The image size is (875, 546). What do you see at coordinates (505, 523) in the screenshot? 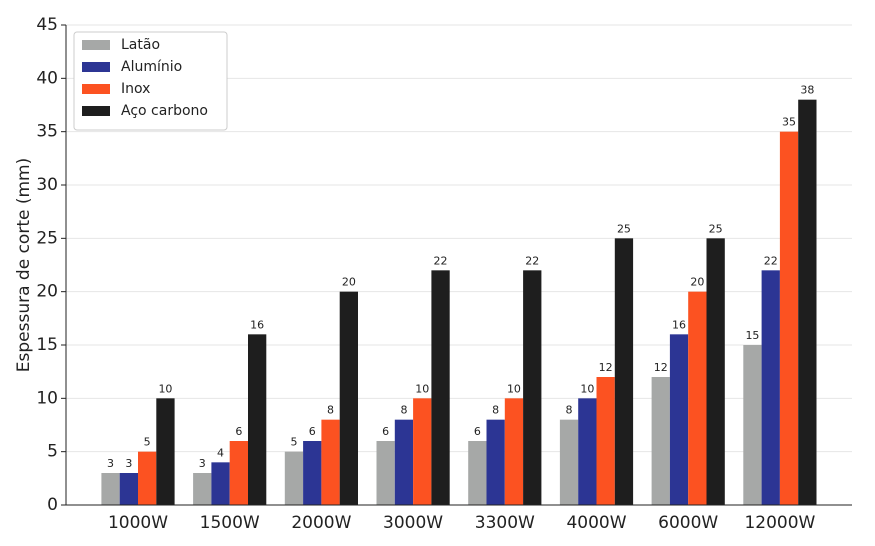
I see `x-tick-label: 3300W` at bounding box center [505, 523].